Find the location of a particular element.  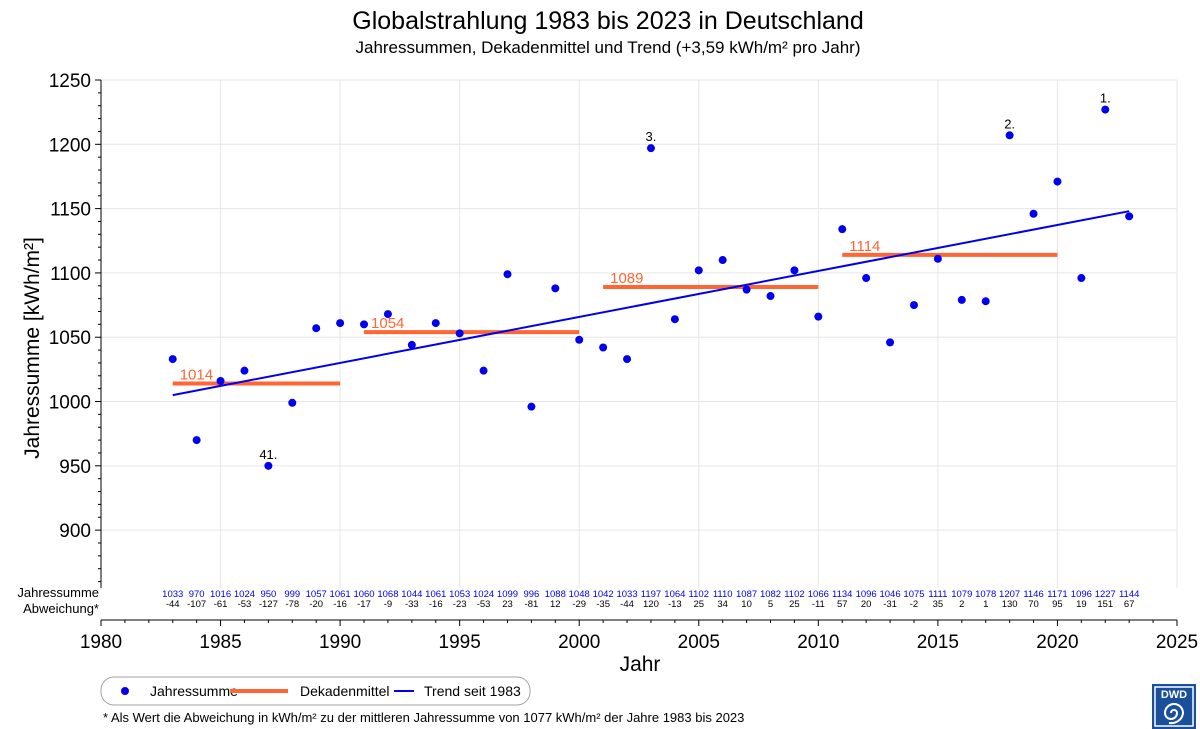

rank-label: 3. is located at coordinates (651, 136).